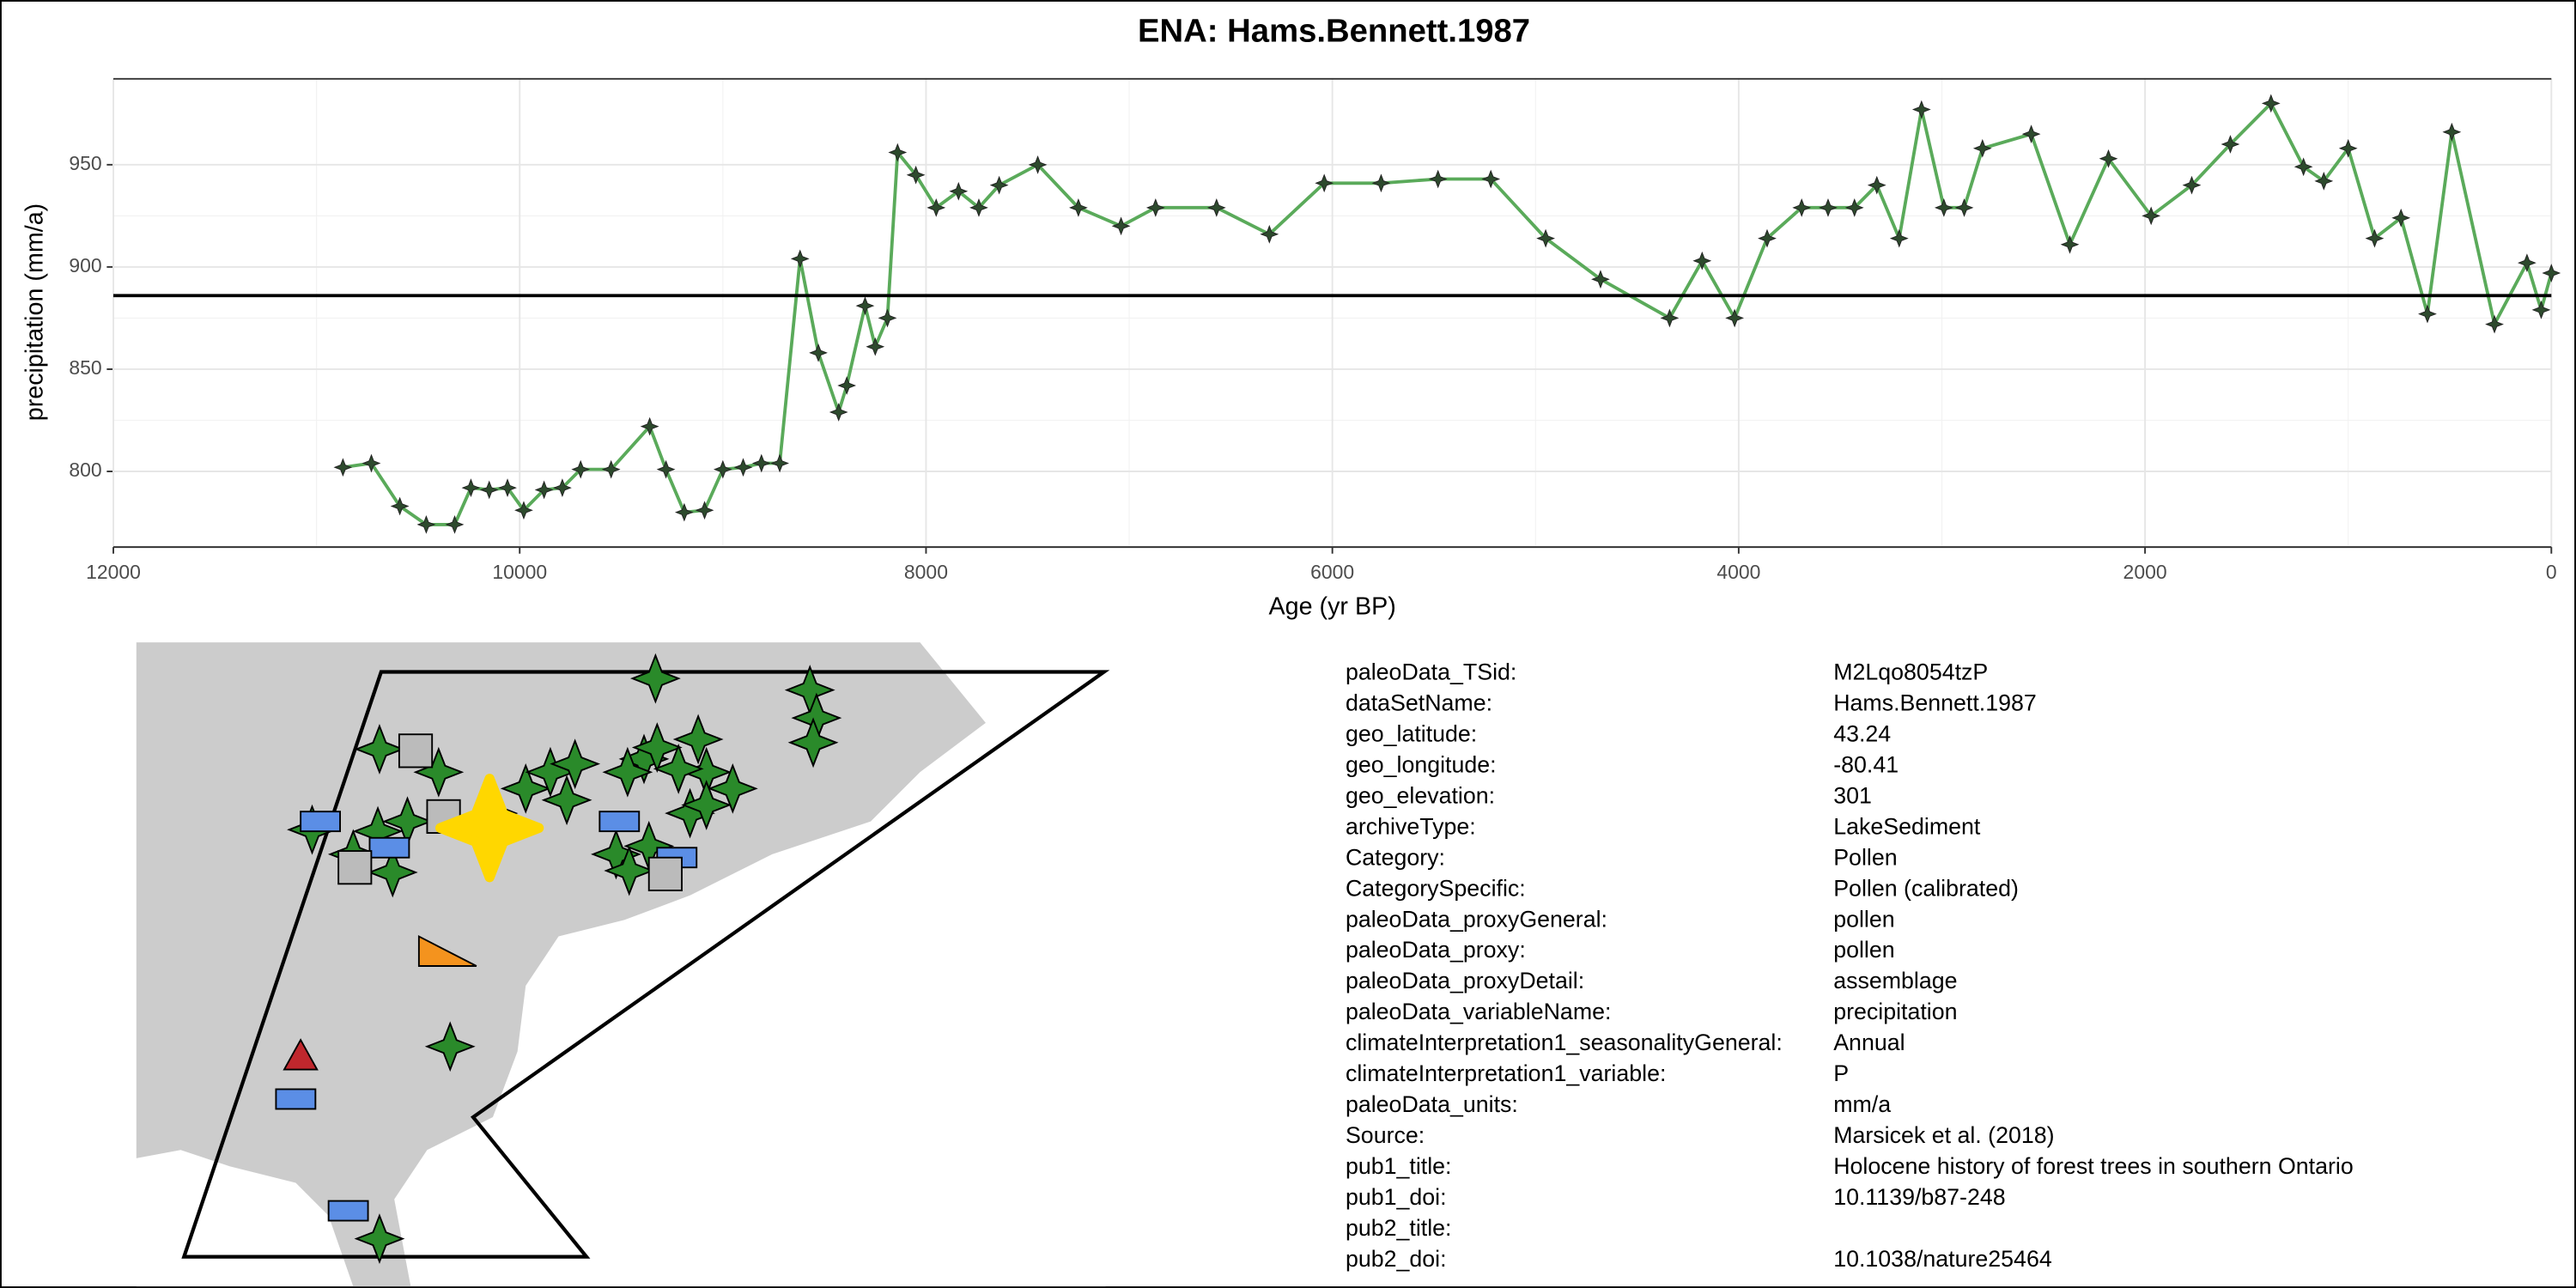  Describe the element at coordinates (1432, 1104) in the screenshot. I see `meta-key: paleoData_units:` at that location.